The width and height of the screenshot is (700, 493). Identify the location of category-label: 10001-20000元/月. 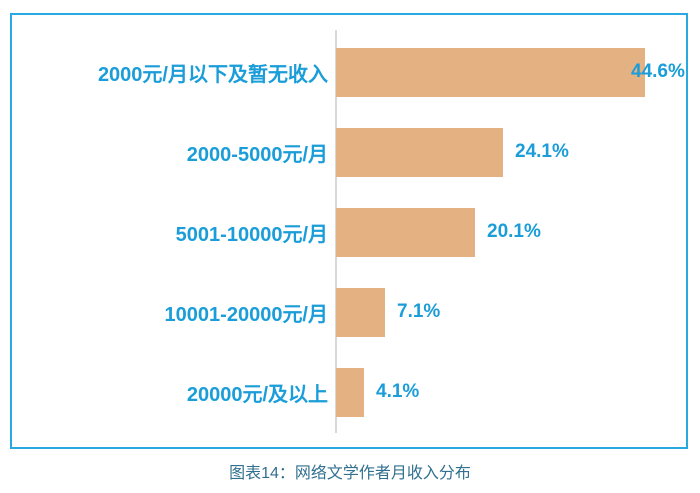
(246, 314).